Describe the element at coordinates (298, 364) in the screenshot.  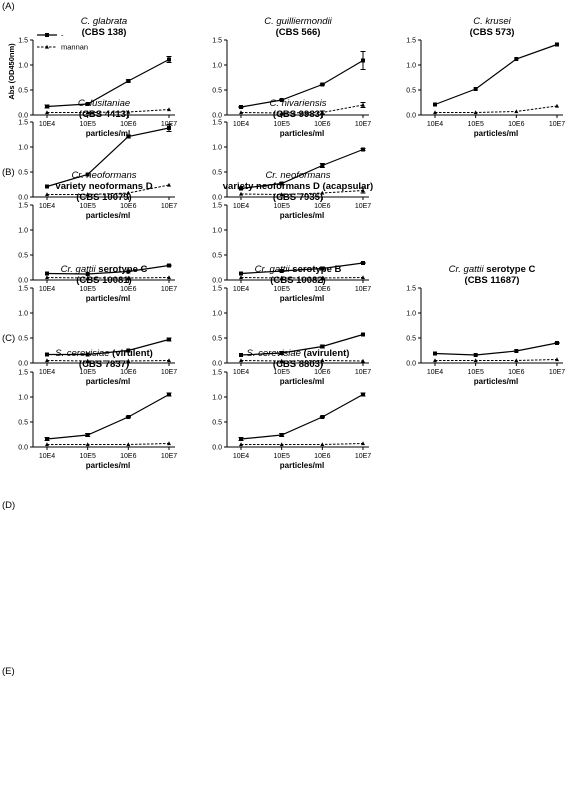
I see `chart-title-strain: (CBS 8803)` at that location.